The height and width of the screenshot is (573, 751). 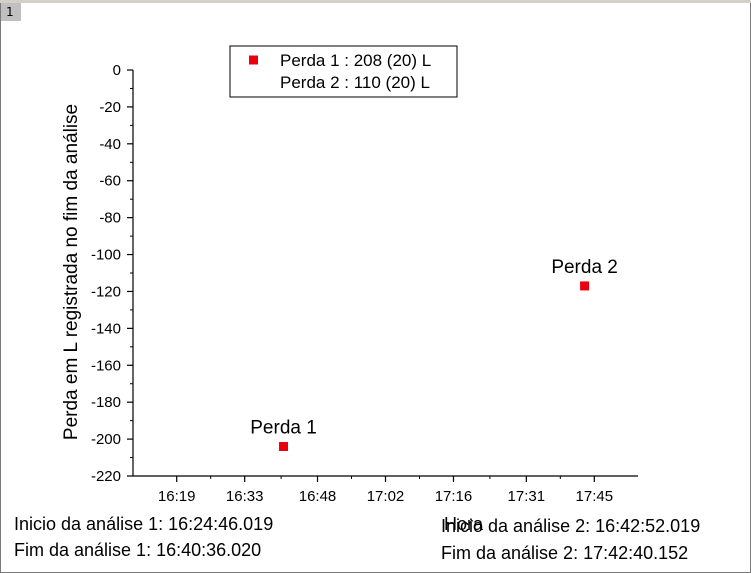 I want to click on x-tick-label: 16:48, so click(x=318, y=496).